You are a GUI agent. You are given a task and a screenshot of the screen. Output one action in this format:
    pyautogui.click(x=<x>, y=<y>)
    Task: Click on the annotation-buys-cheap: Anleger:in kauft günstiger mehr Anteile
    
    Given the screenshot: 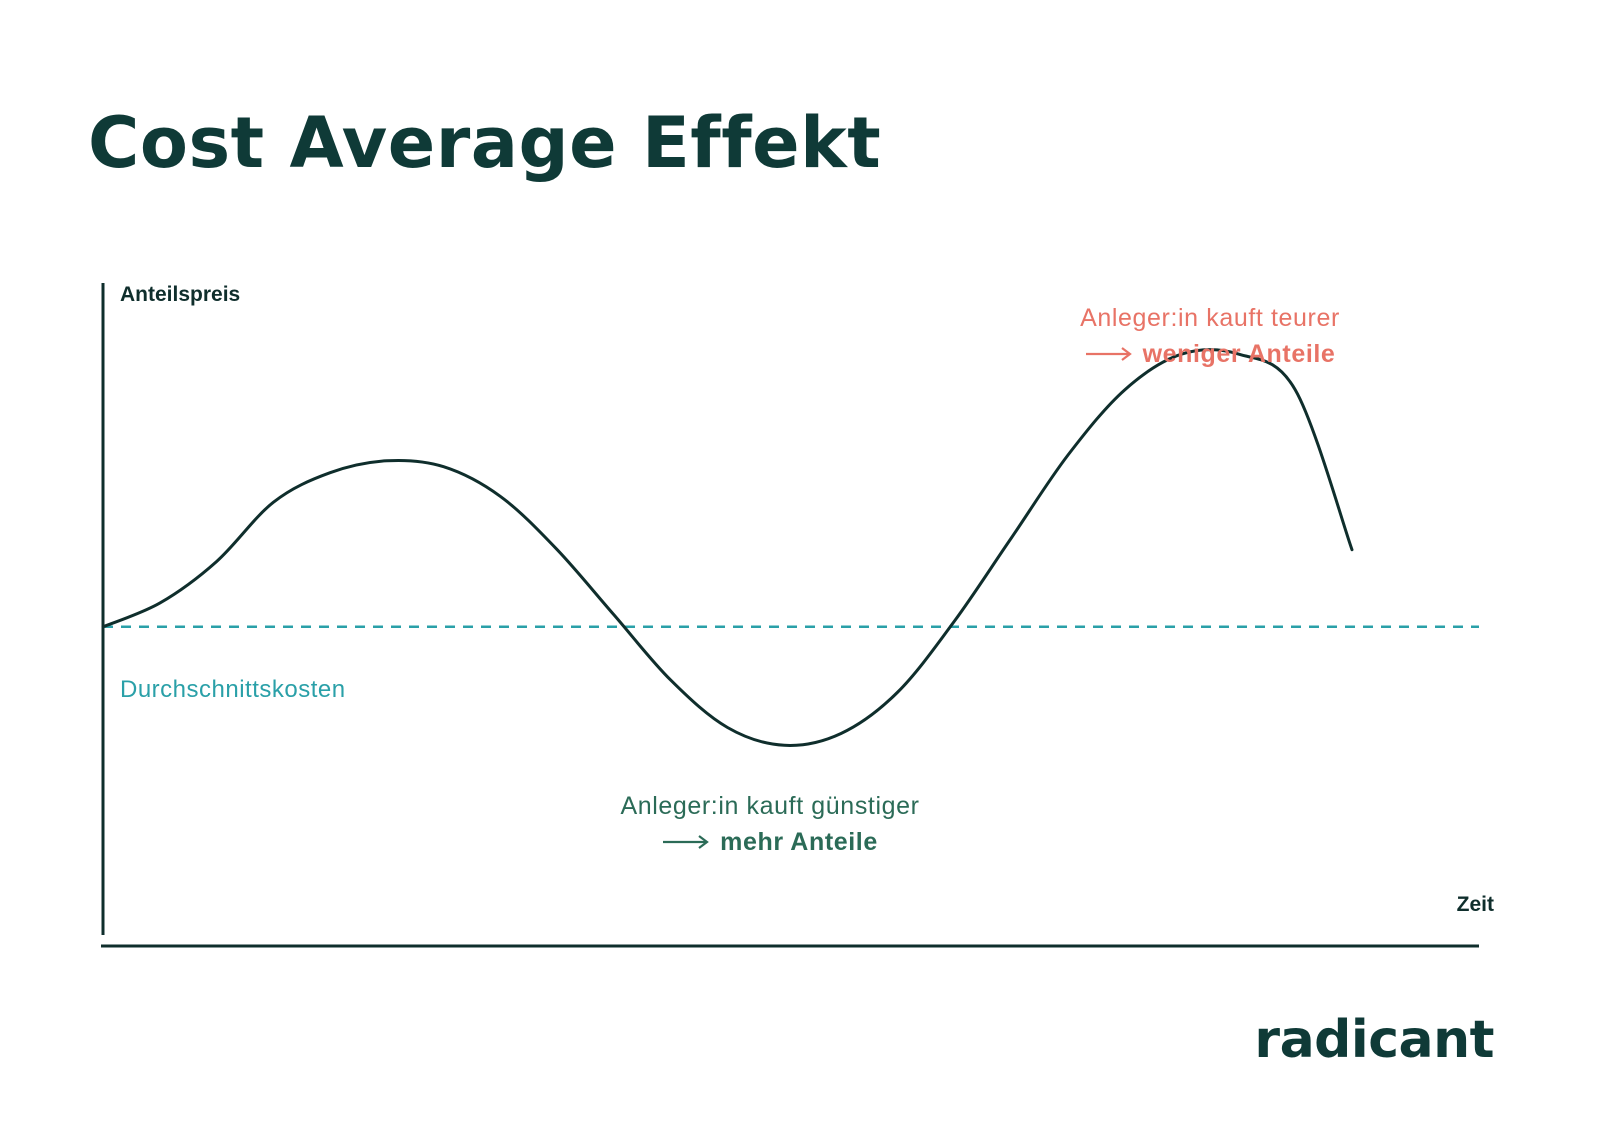 What is the action you would take?
    pyautogui.click(x=770, y=824)
    